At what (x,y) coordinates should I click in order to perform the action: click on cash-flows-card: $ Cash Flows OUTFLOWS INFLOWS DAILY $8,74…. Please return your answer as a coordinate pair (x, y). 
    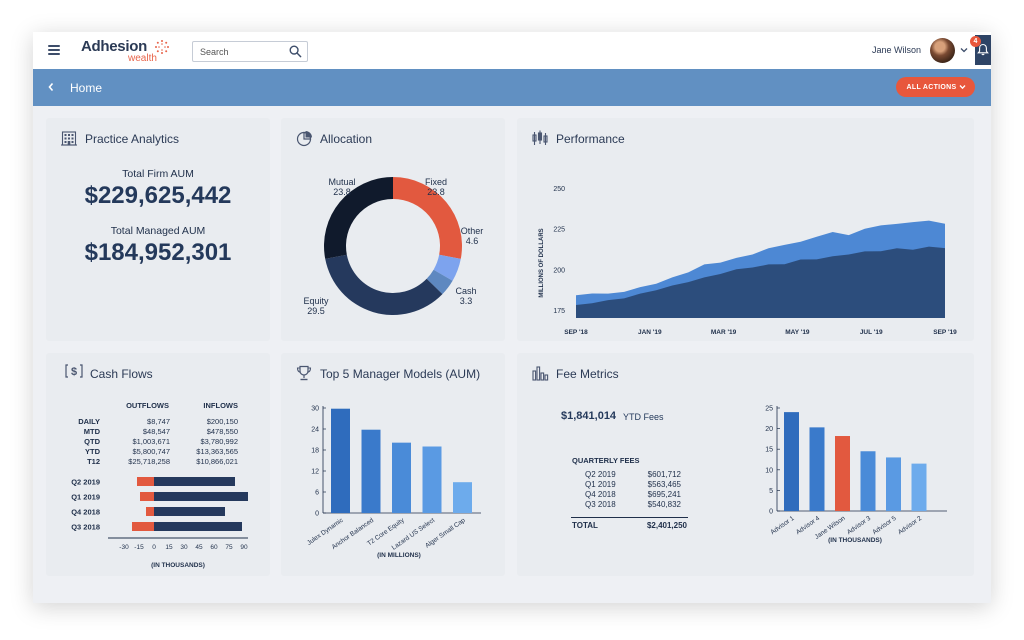
    Looking at the image, I should click on (158, 464).